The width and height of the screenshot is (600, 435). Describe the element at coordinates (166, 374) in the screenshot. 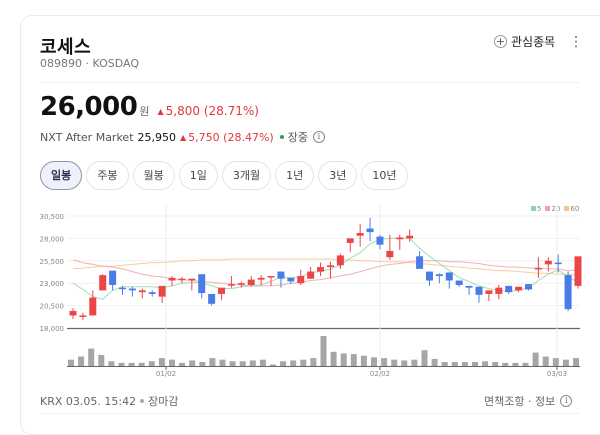

I see `svg-text: 01/02` at that location.